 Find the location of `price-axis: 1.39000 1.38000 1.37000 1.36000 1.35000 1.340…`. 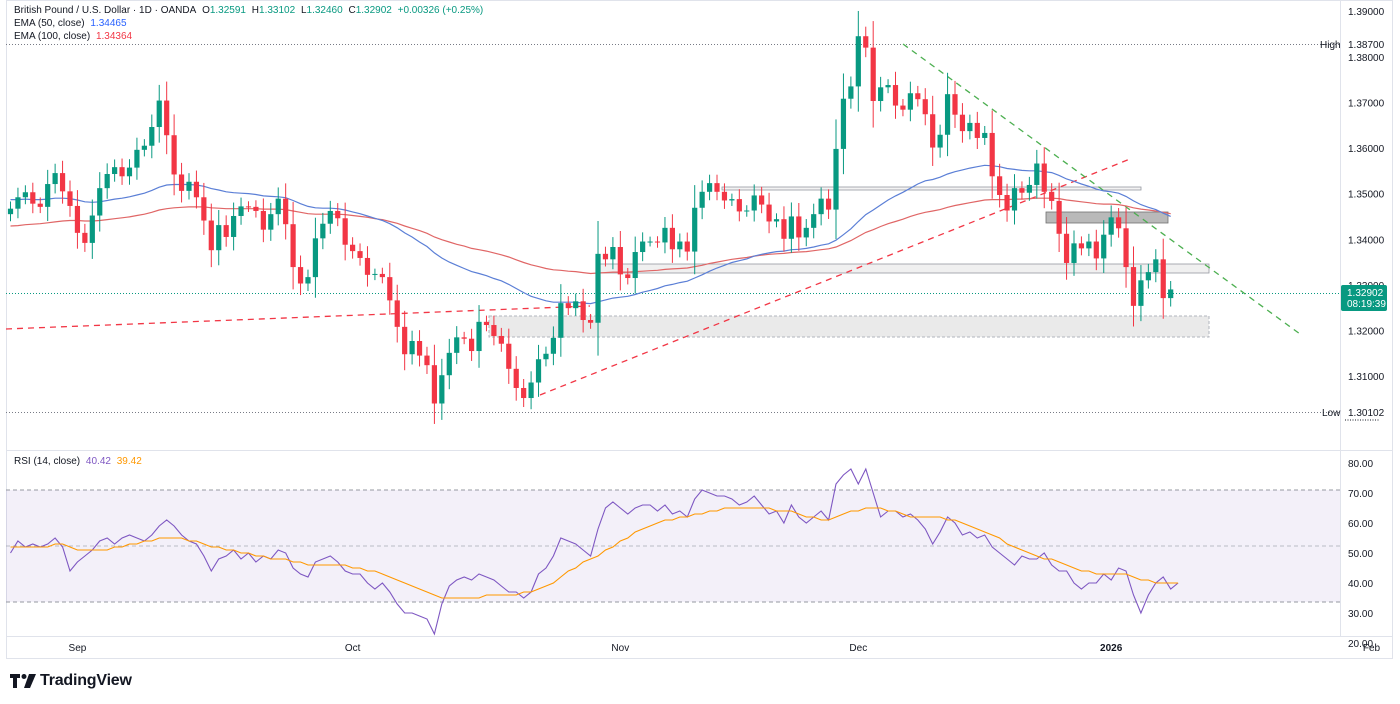

price-axis: 1.39000 1.38000 1.37000 1.36000 1.35000 1.340… is located at coordinates (1366, 195).